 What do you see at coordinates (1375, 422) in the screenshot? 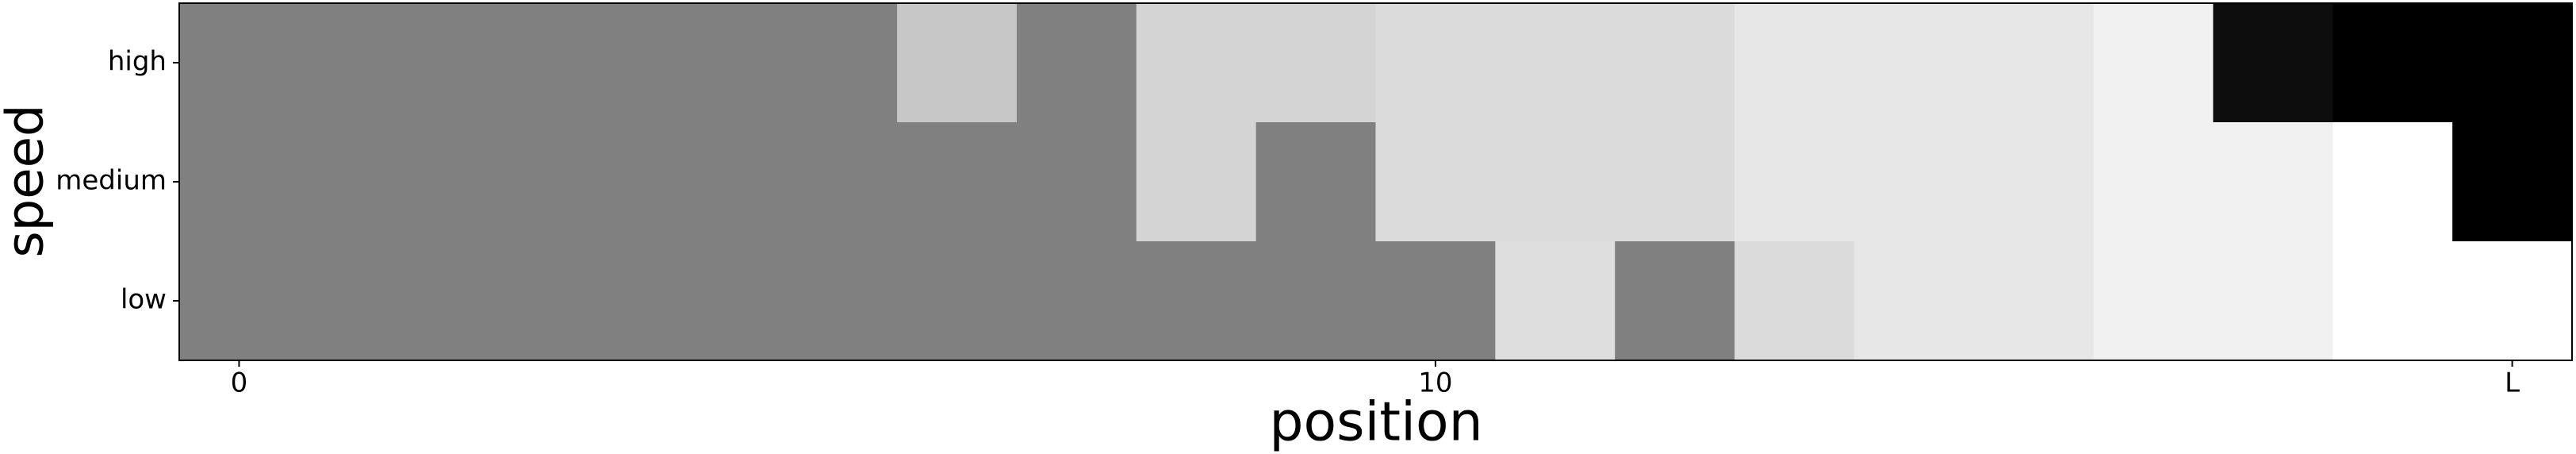
I see `x-axis-label: position` at bounding box center [1375, 422].